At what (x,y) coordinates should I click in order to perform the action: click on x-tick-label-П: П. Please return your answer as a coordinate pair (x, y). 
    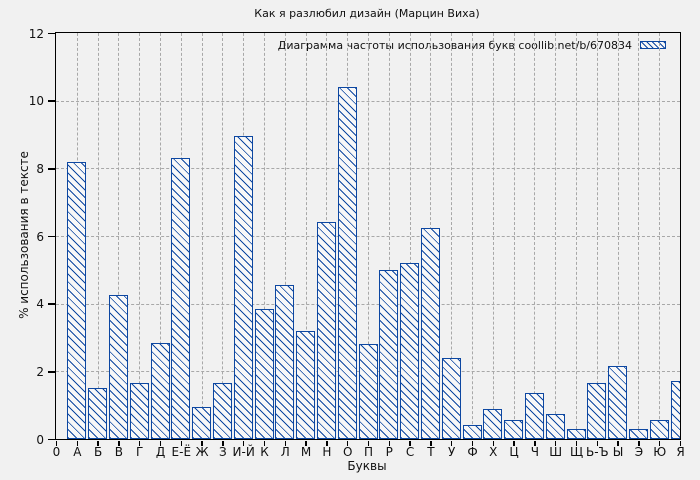
    Looking at the image, I should click on (368, 452).